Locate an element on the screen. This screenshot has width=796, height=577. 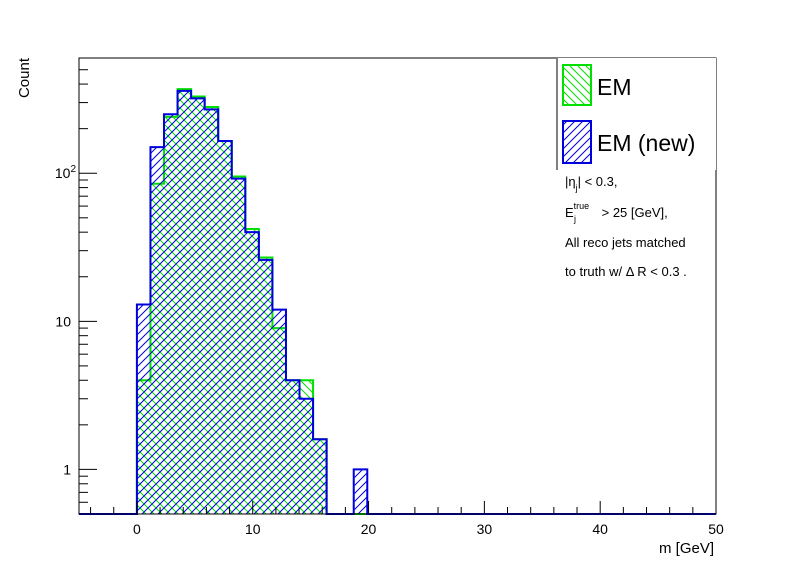
annotation-eta-cut: |ηj| < 0.3, is located at coordinates (591, 183).